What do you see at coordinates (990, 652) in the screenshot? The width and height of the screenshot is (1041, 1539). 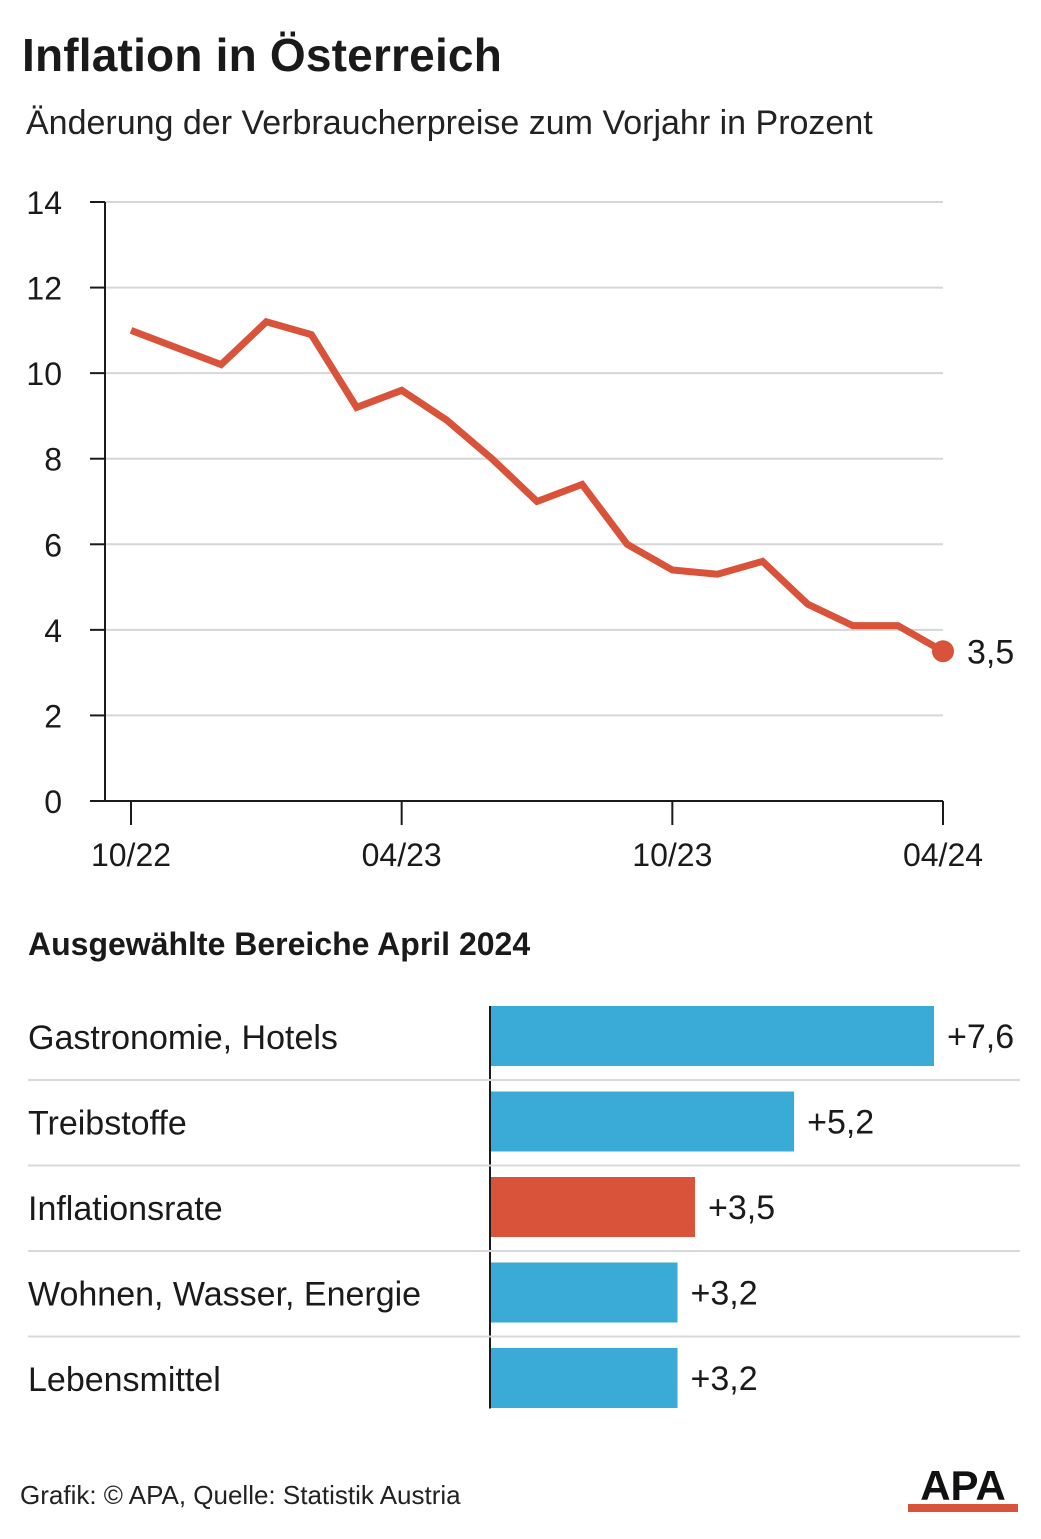 I see `end-value-label: 3,5` at bounding box center [990, 652].